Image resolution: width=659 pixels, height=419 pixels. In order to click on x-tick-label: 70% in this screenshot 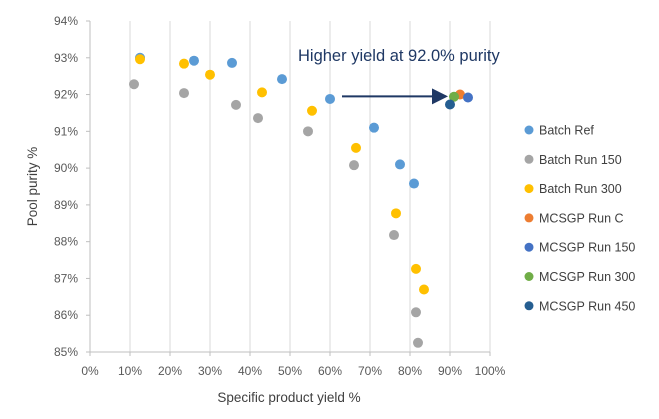, I will do `click(370, 371)`.